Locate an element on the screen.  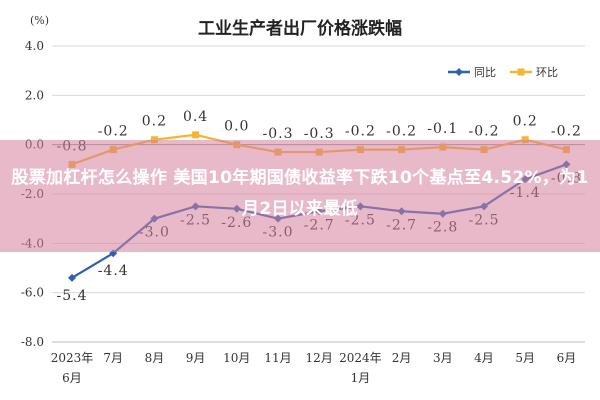
x-tick-label: 2月 is located at coordinates (402, 358).